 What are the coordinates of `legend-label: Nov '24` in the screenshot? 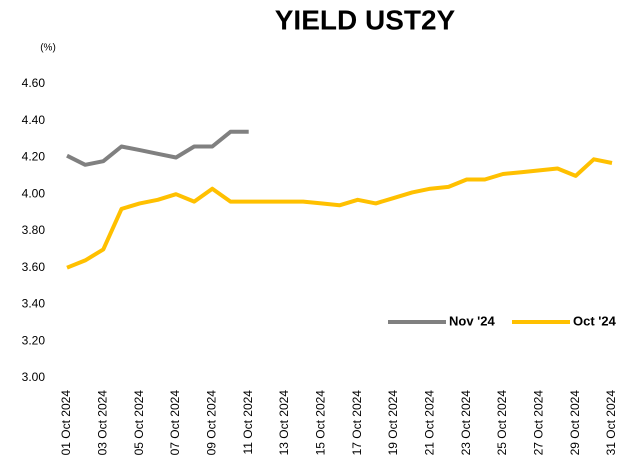 It's located at (472, 320).